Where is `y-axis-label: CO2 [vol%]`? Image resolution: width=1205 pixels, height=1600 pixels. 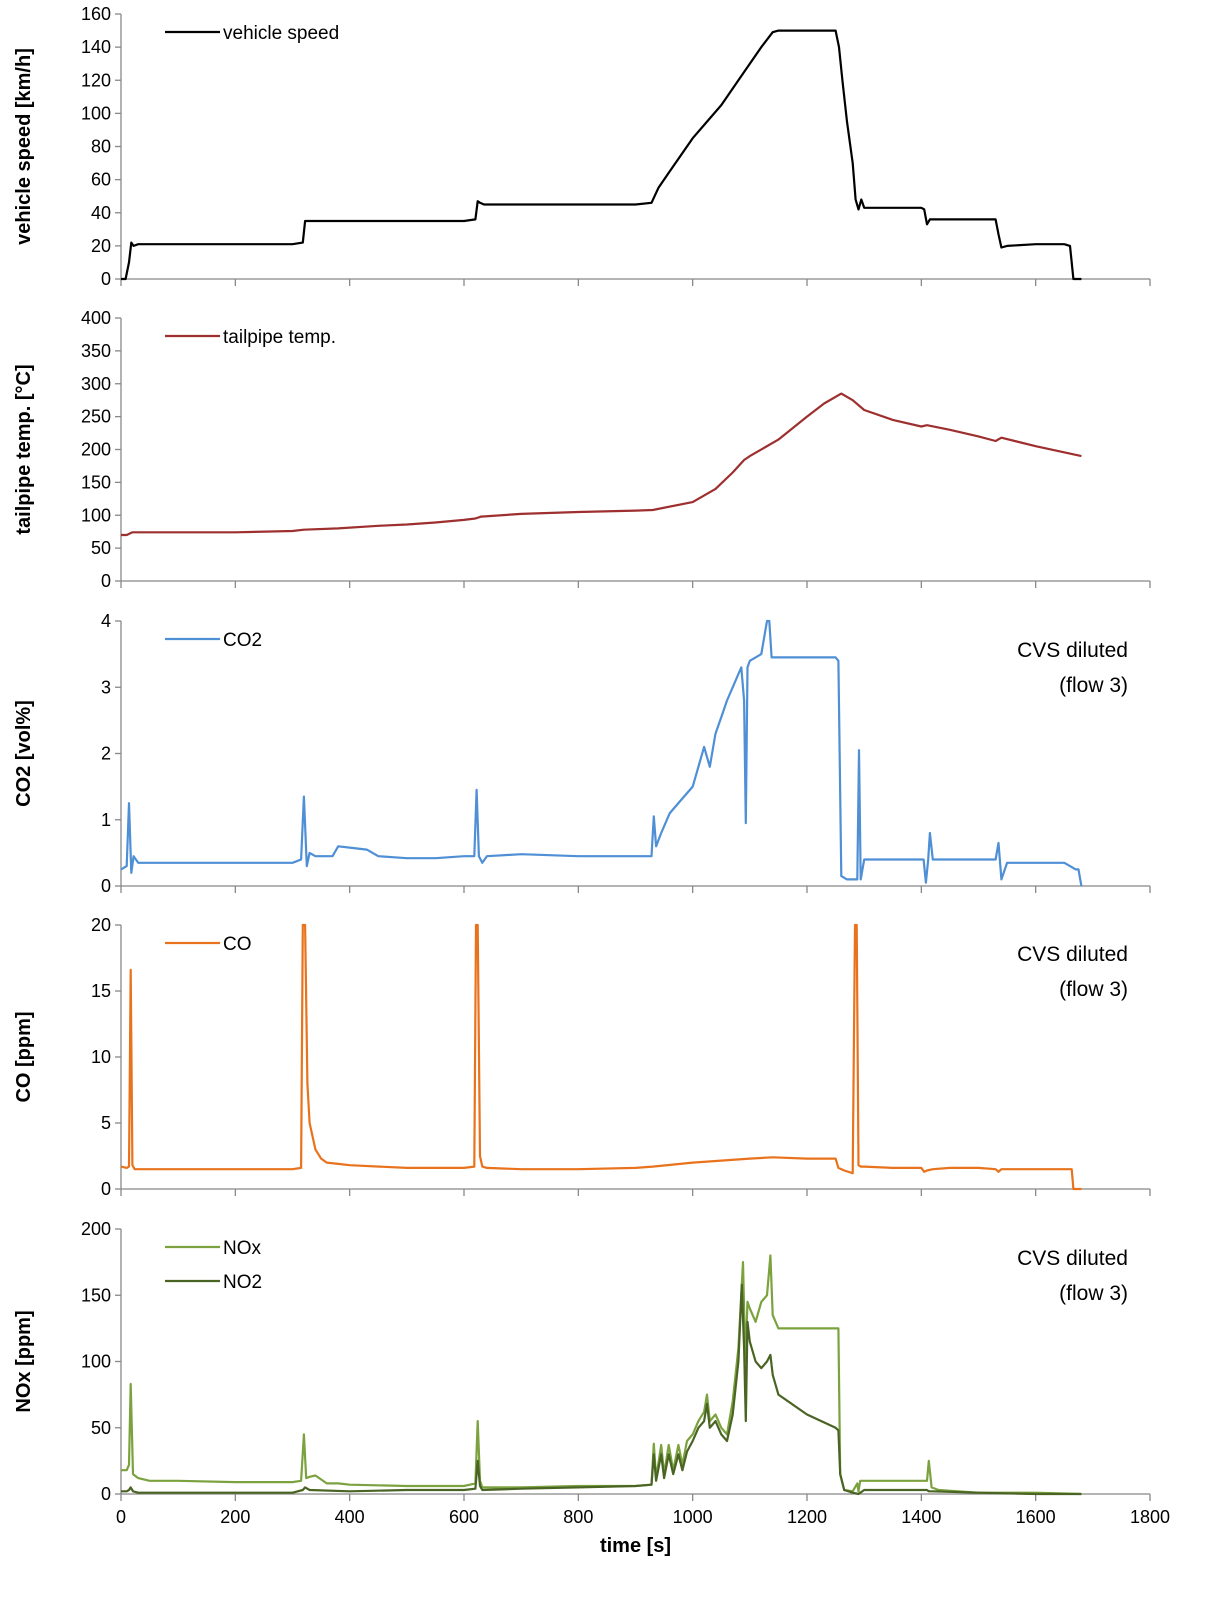 y-axis-label: CO2 [vol%] is located at coordinates (24, 753).